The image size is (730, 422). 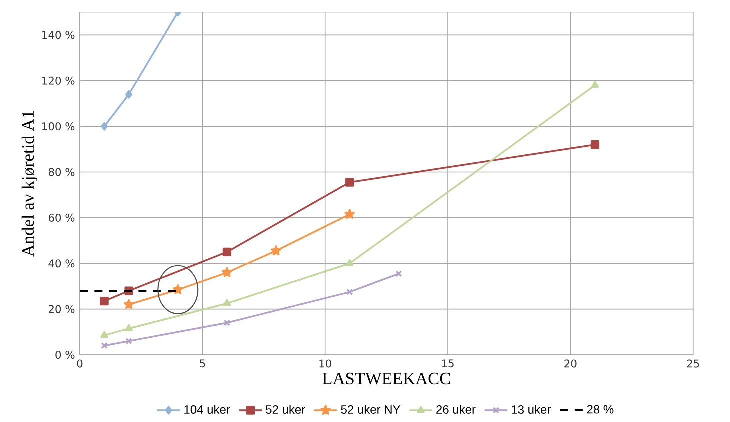 I want to click on x-tick-label: 5, so click(x=203, y=364).